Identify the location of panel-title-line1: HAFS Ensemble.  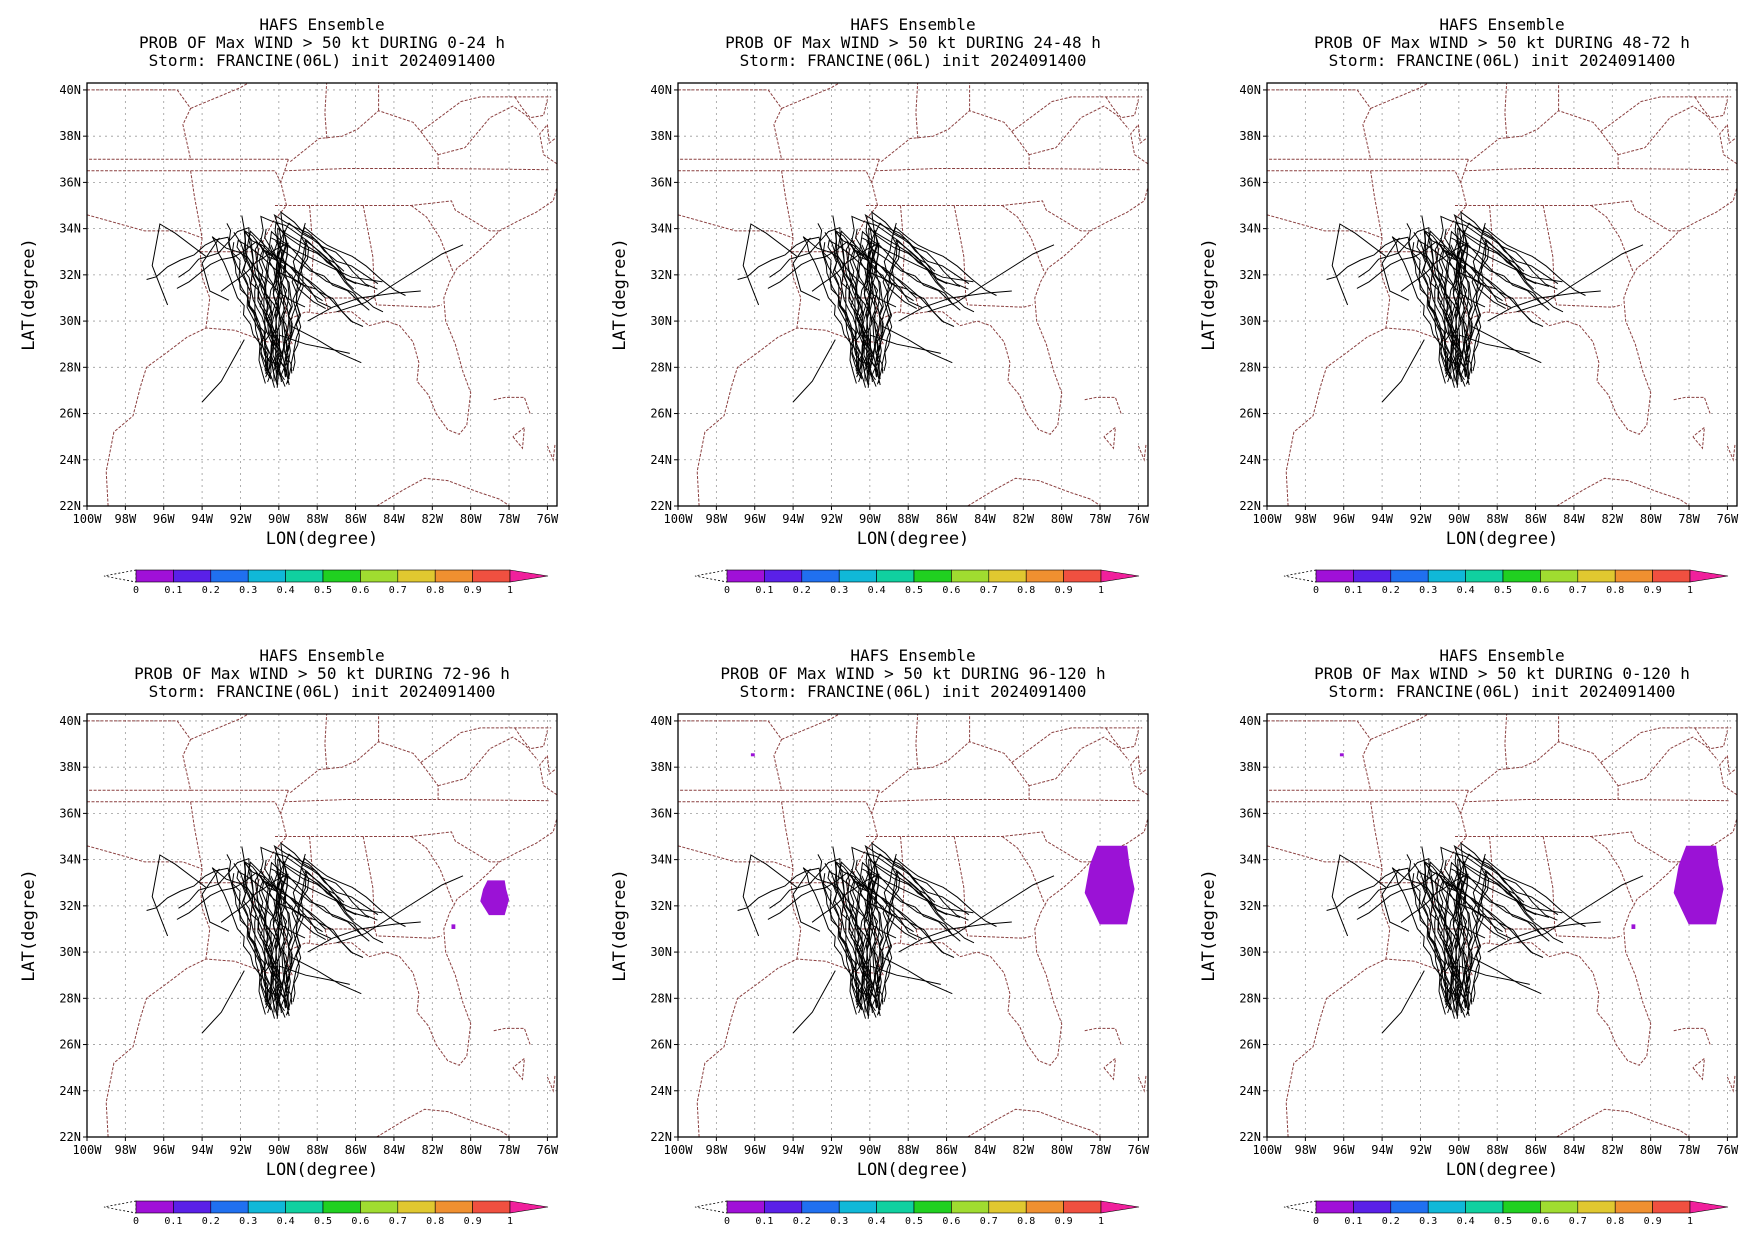
(321, 24).